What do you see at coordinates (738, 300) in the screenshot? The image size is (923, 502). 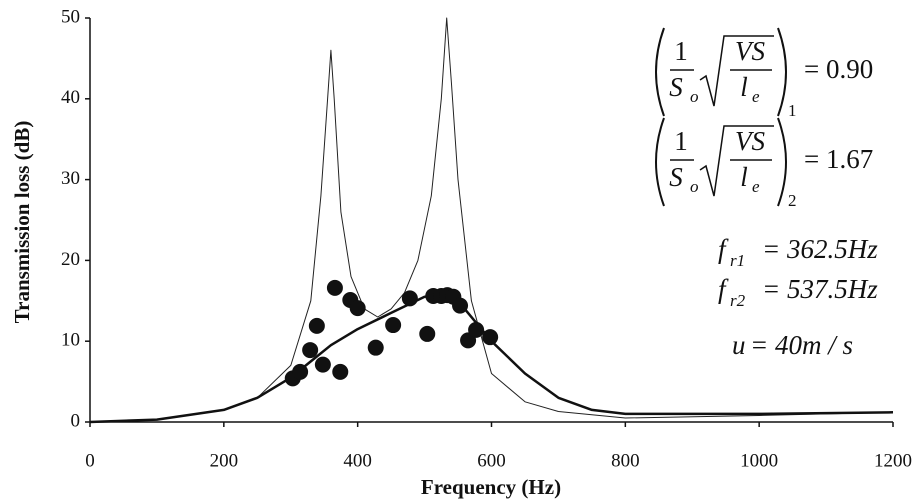 I see `eq-lhs-sub: r2` at bounding box center [738, 300].